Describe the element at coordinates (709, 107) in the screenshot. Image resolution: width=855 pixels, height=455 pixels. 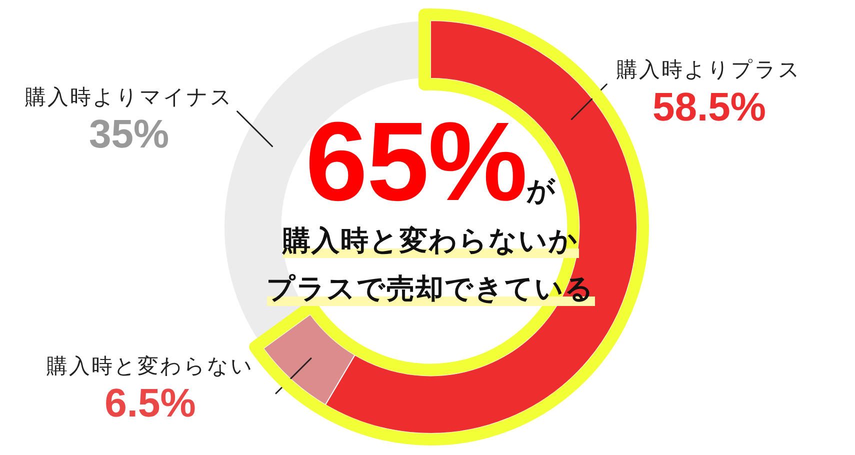
I see `data-label: 58.5%` at that location.